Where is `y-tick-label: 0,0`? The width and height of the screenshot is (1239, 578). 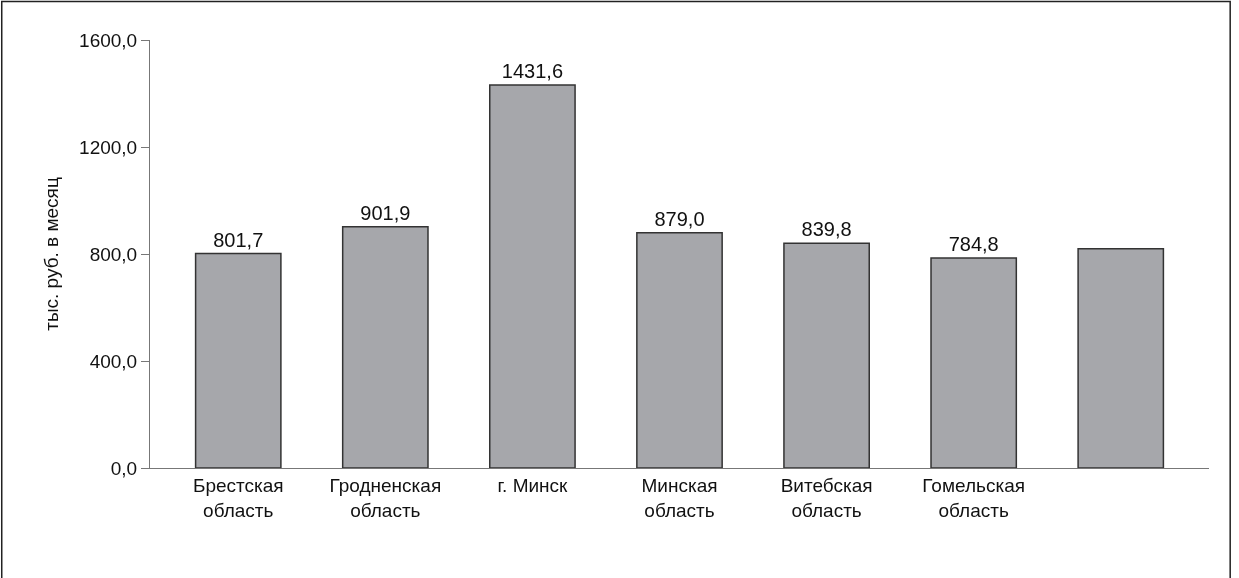
y-tick-label: 0,0 is located at coordinates (124, 468).